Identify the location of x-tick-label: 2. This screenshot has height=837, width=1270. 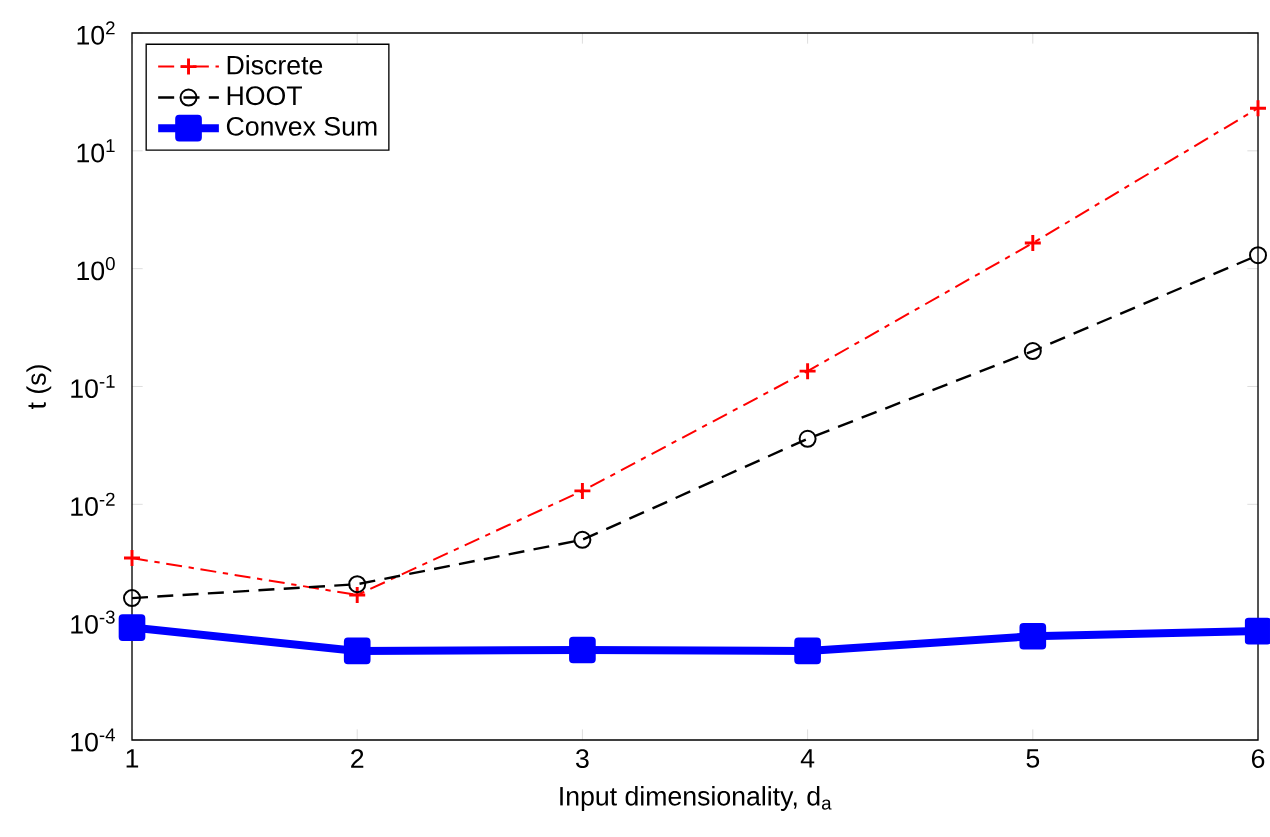
(357, 758).